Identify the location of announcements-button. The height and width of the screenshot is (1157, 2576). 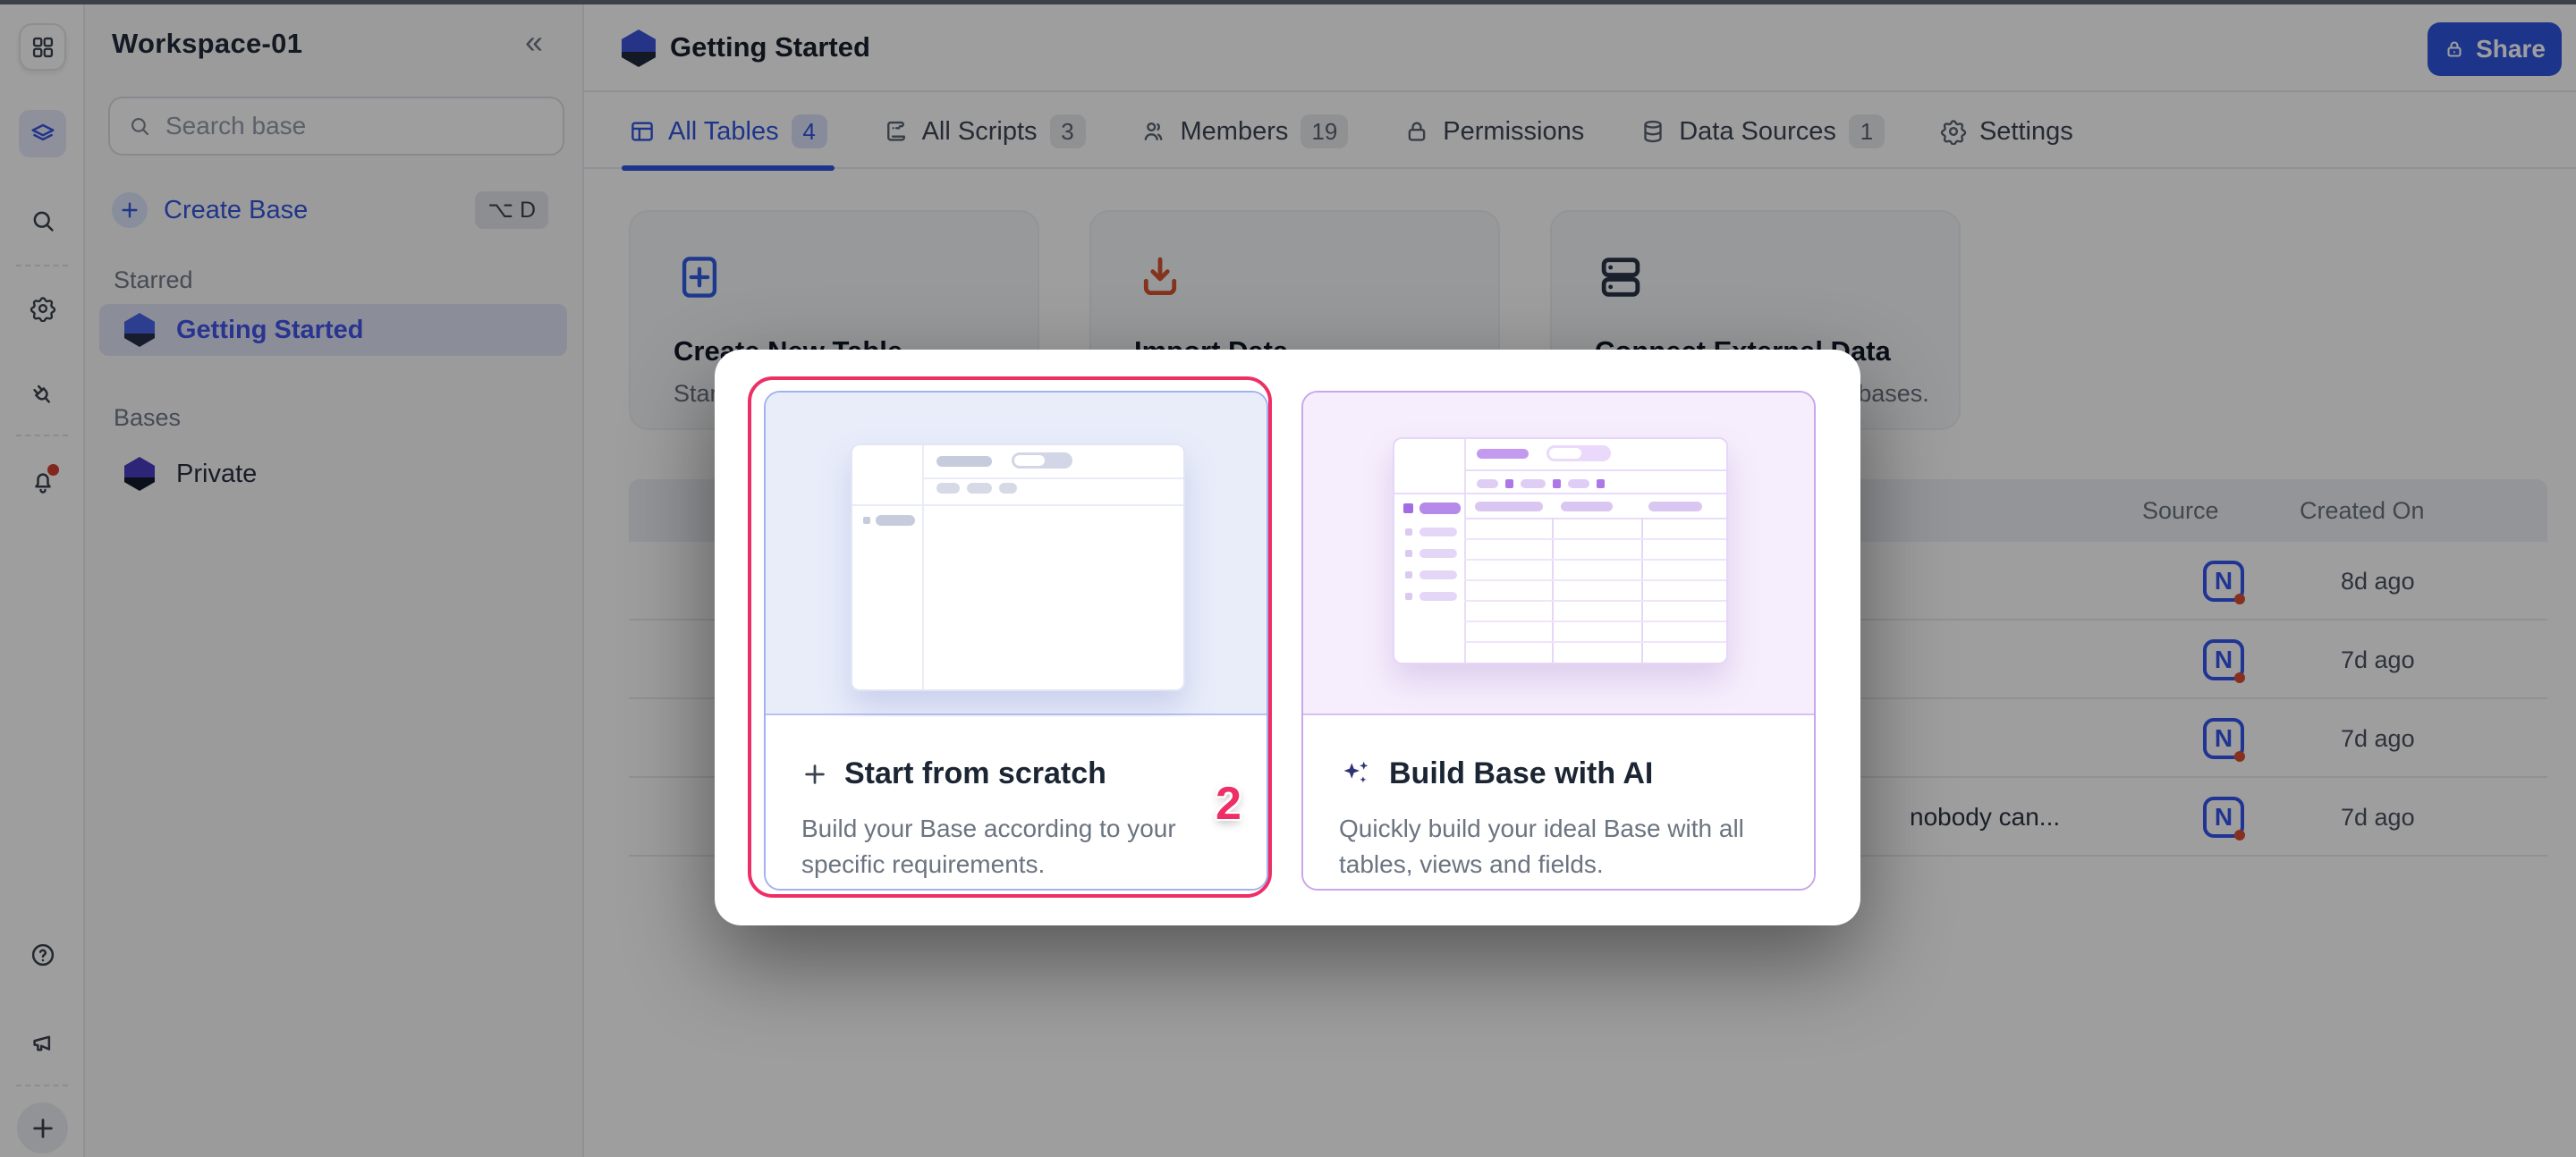
(42, 1042).